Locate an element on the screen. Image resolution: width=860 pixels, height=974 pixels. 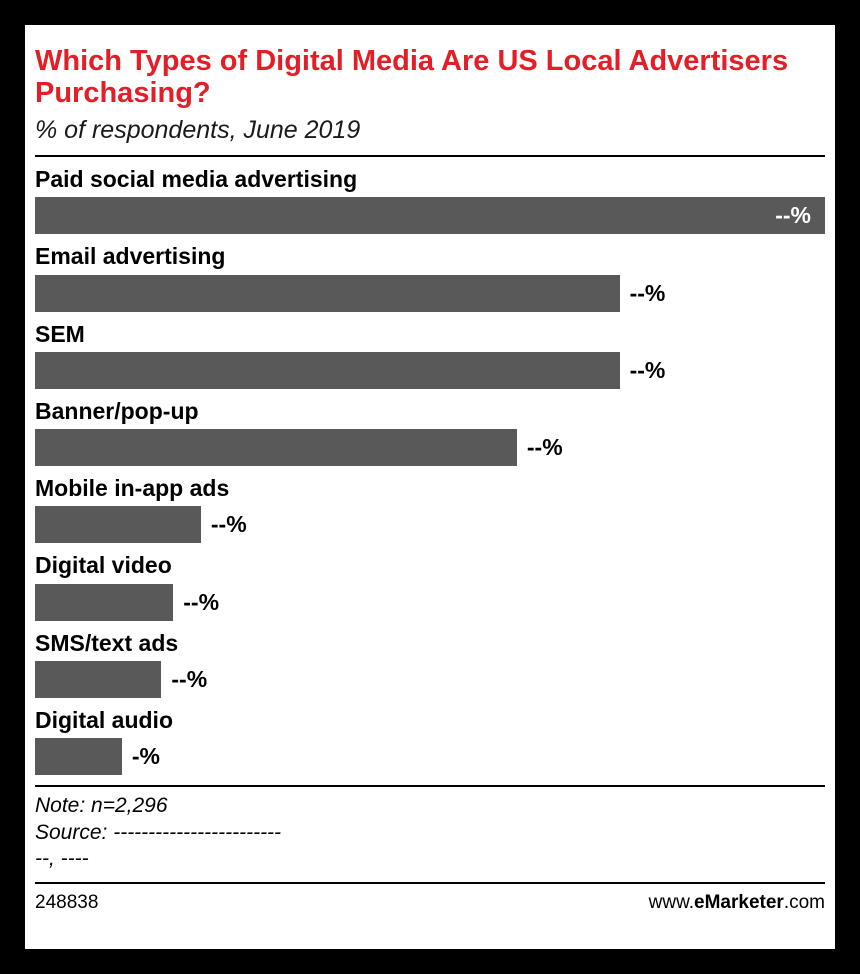
chart-row: Digital audio -% is located at coordinates (430, 741).